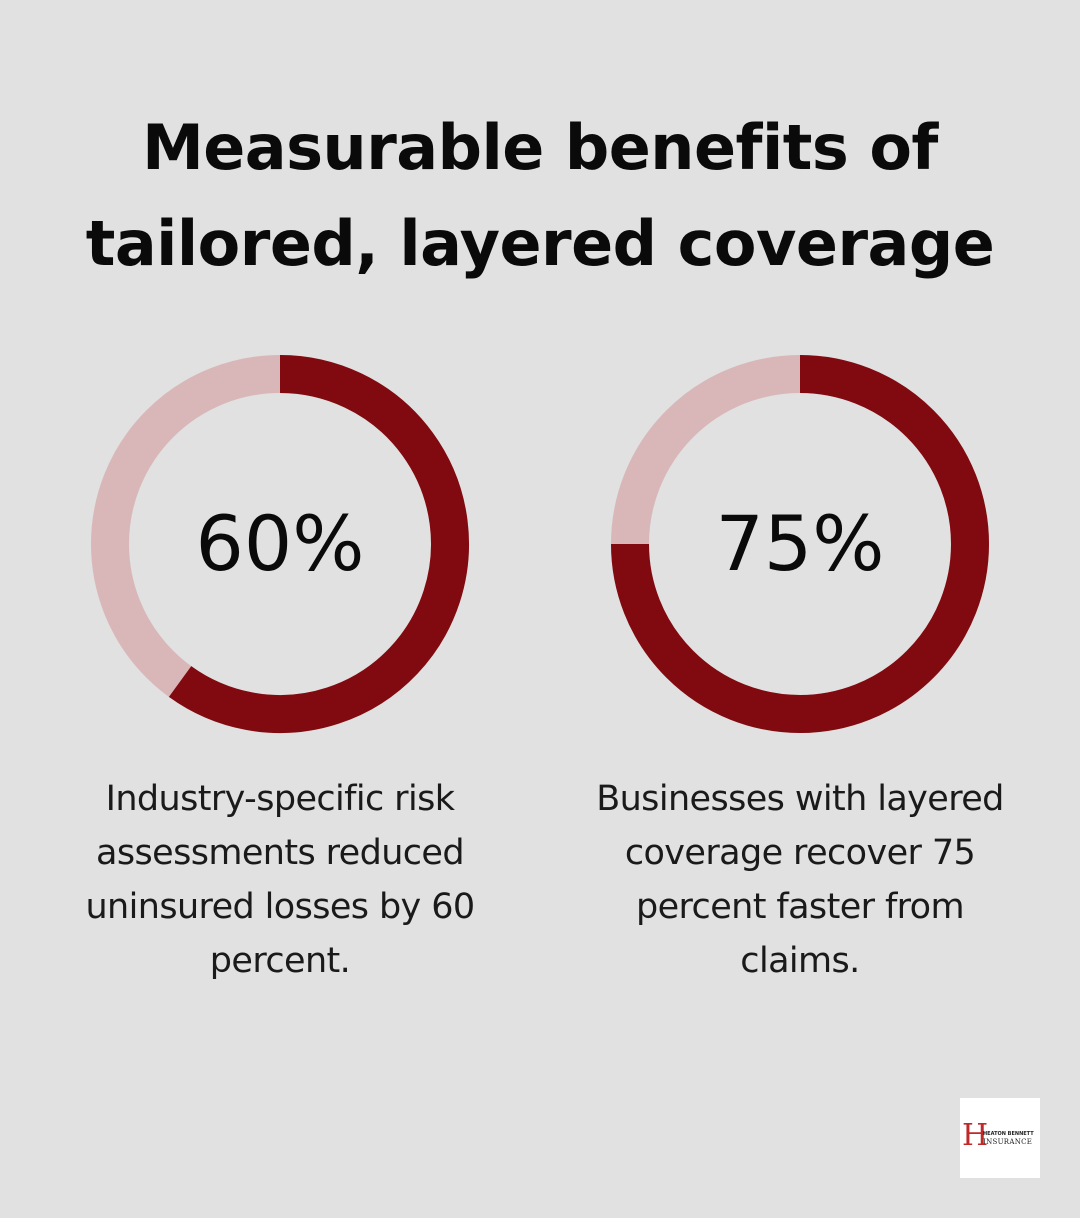 This screenshot has width=1080, height=1218. Describe the element at coordinates (800, 853) in the screenshot. I see `caption-right-line: coverage recover 75` at that location.